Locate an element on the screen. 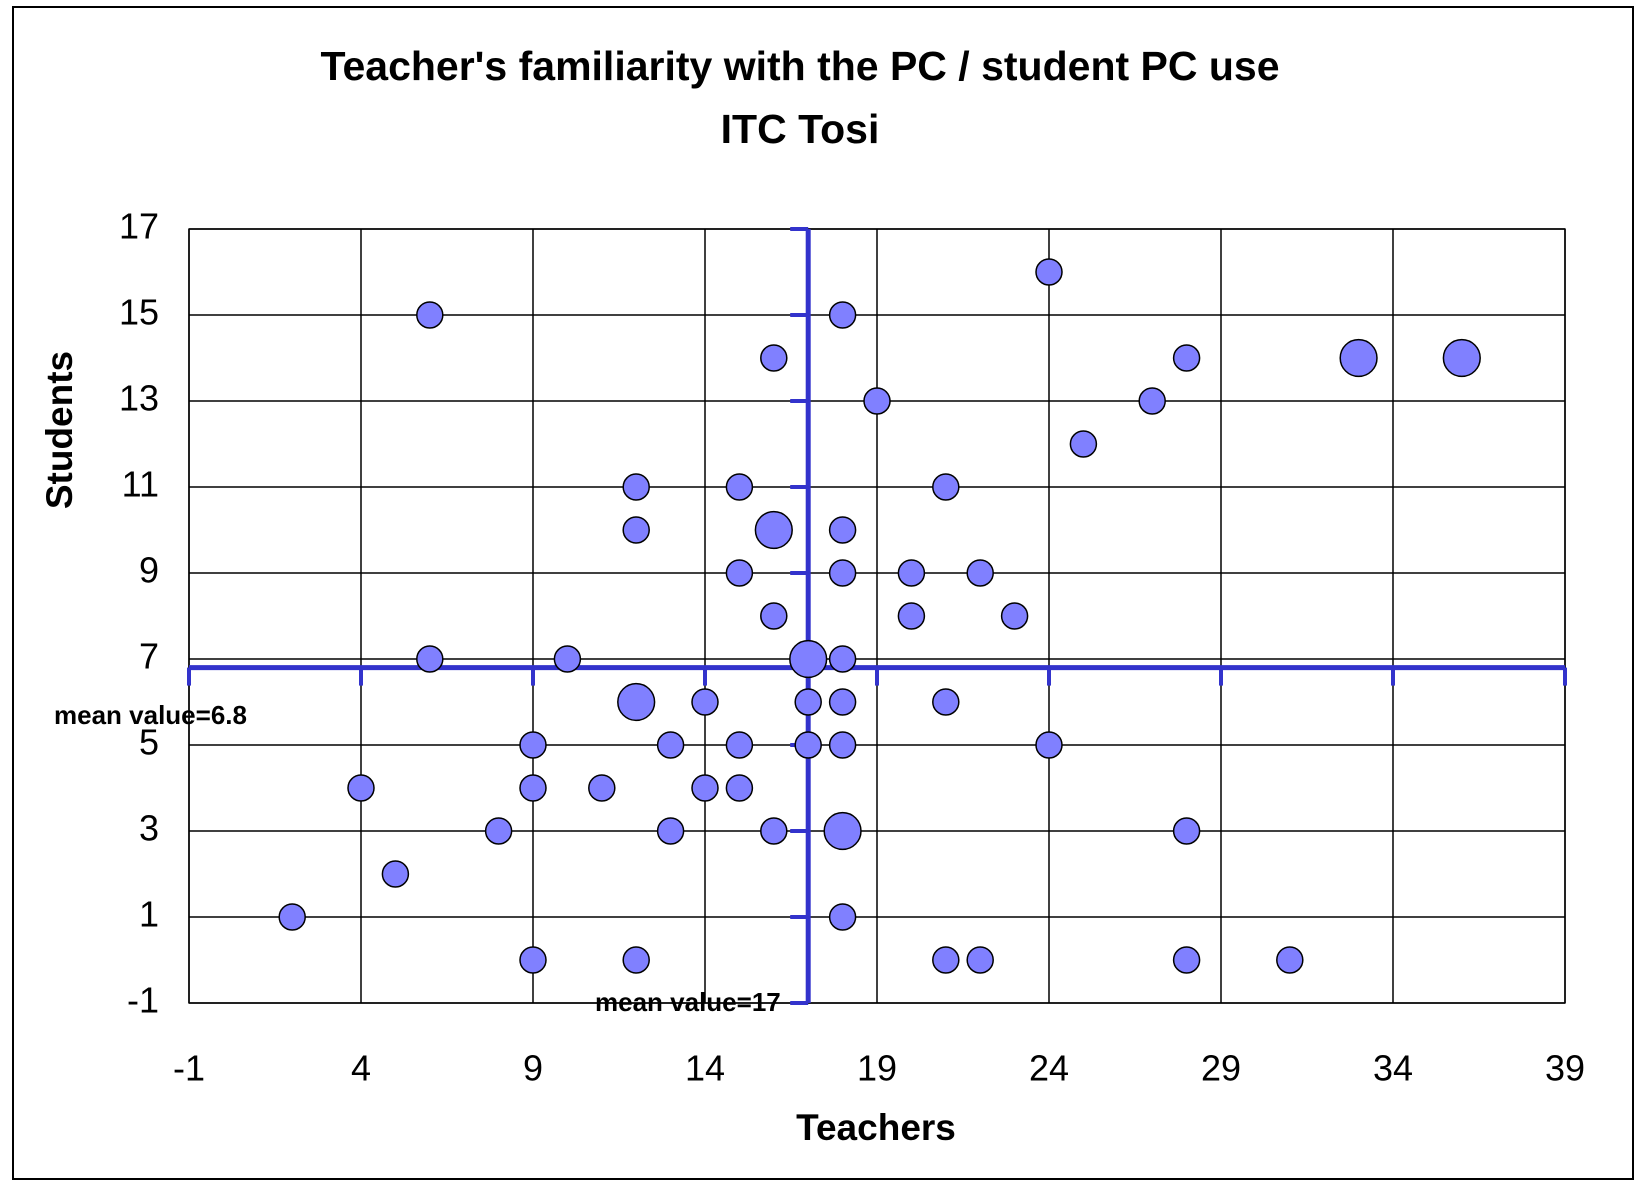  x-axis-label: Teachers is located at coordinates (876, 1127).